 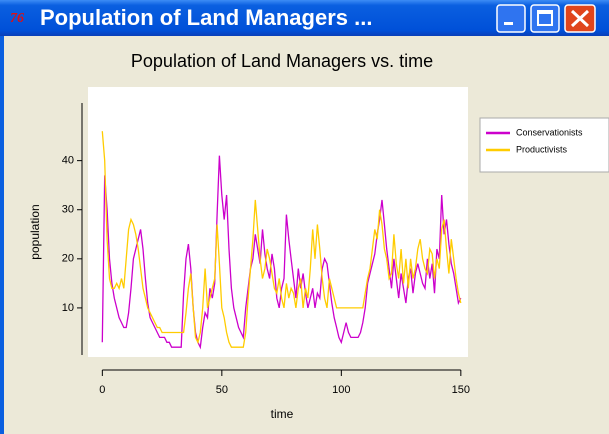 What do you see at coordinates (461, 390) in the screenshot?
I see `x-tick-label: 150` at bounding box center [461, 390].